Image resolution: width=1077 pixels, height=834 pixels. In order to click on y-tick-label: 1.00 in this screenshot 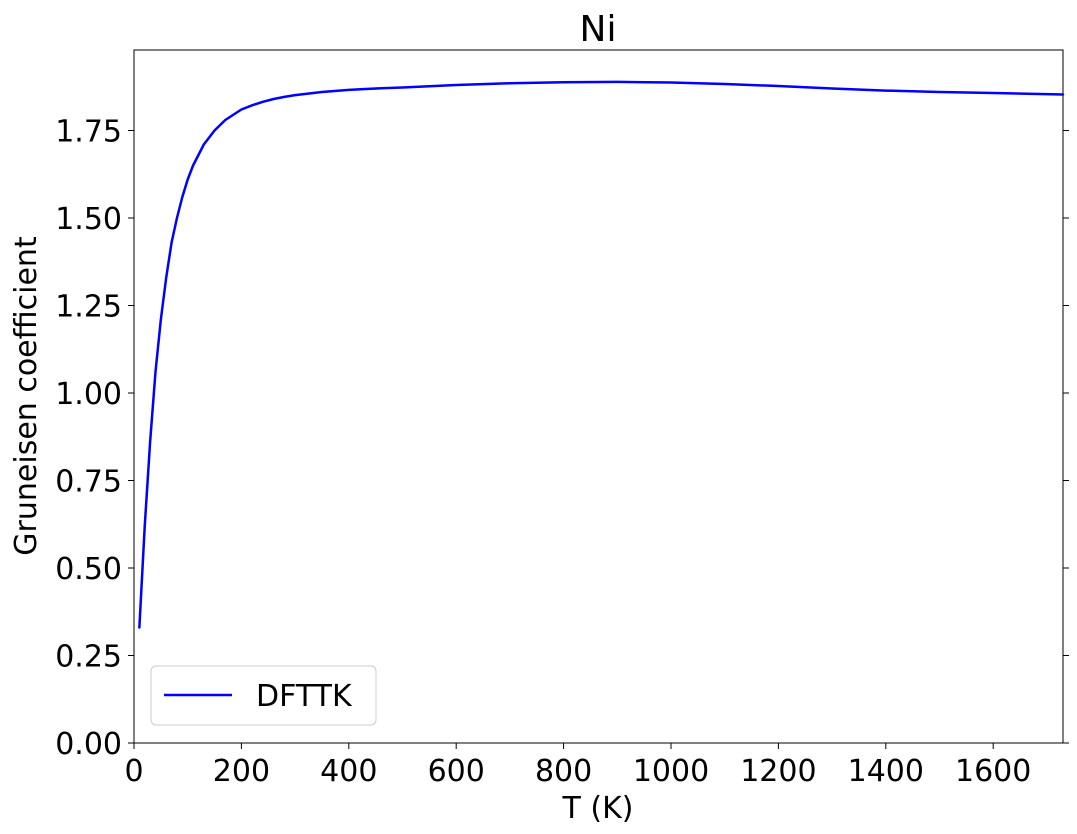, I will do `click(88, 394)`.